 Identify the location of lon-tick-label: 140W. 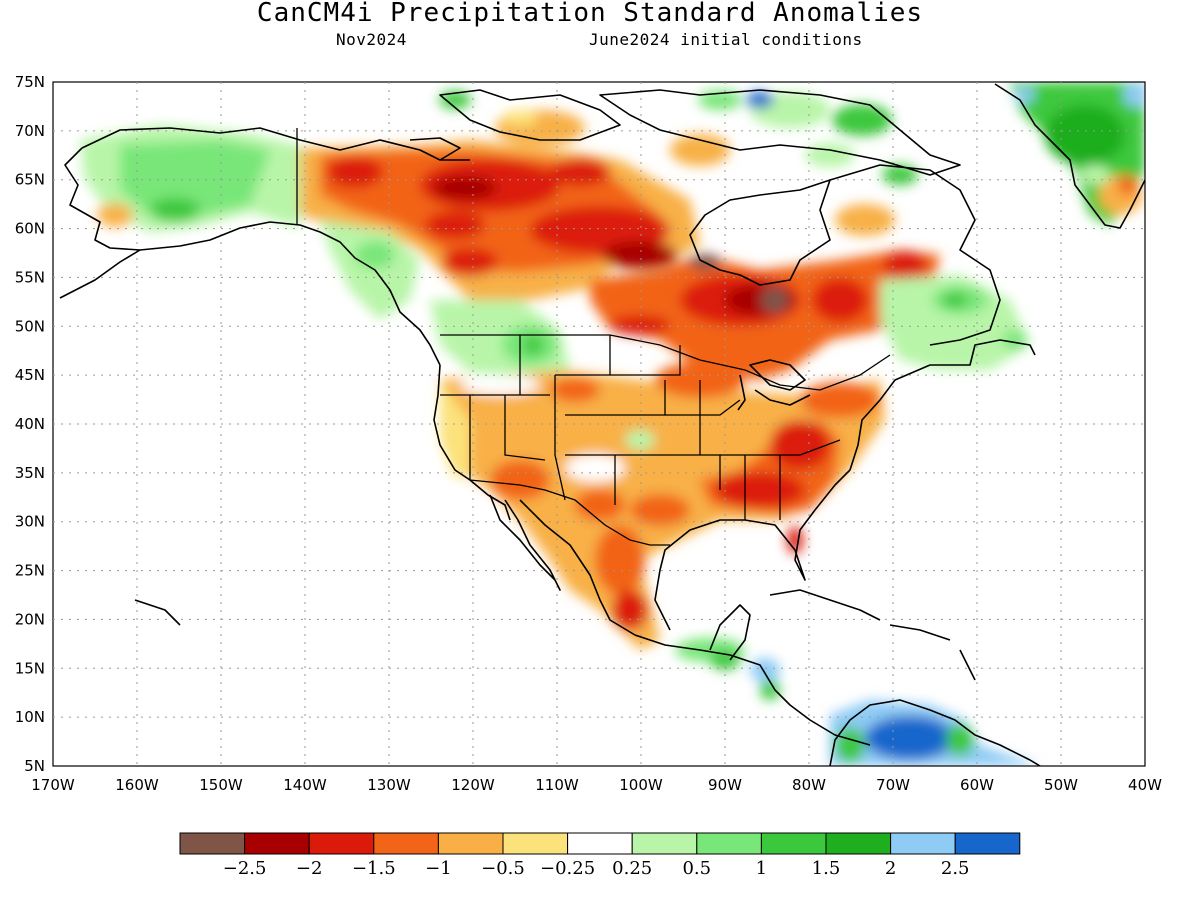
(305, 785).